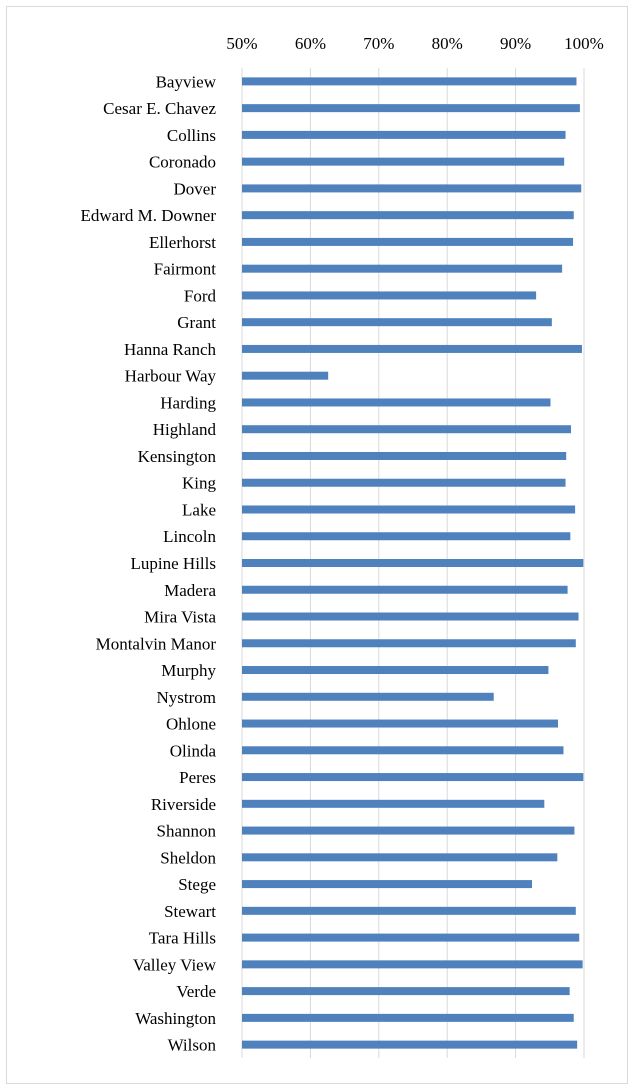  What do you see at coordinates (192, 1045) in the screenshot?
I see `category-label: Wilson` at bounding box center [192, 1045].